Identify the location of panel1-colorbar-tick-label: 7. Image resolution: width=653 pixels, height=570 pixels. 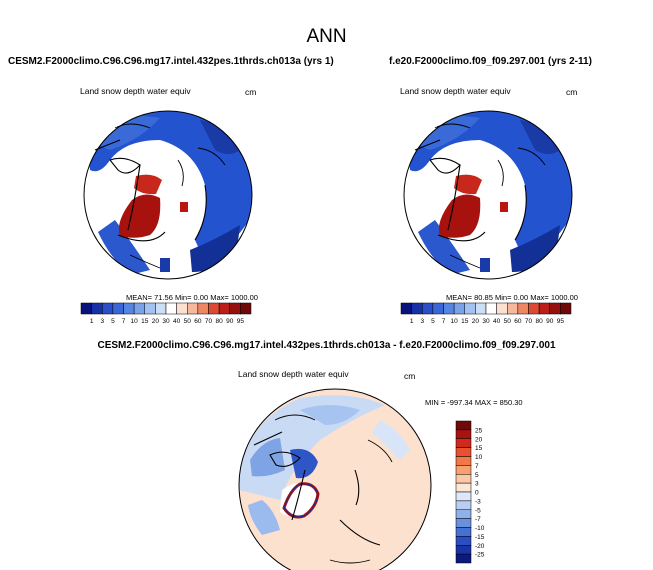
(124, 321).